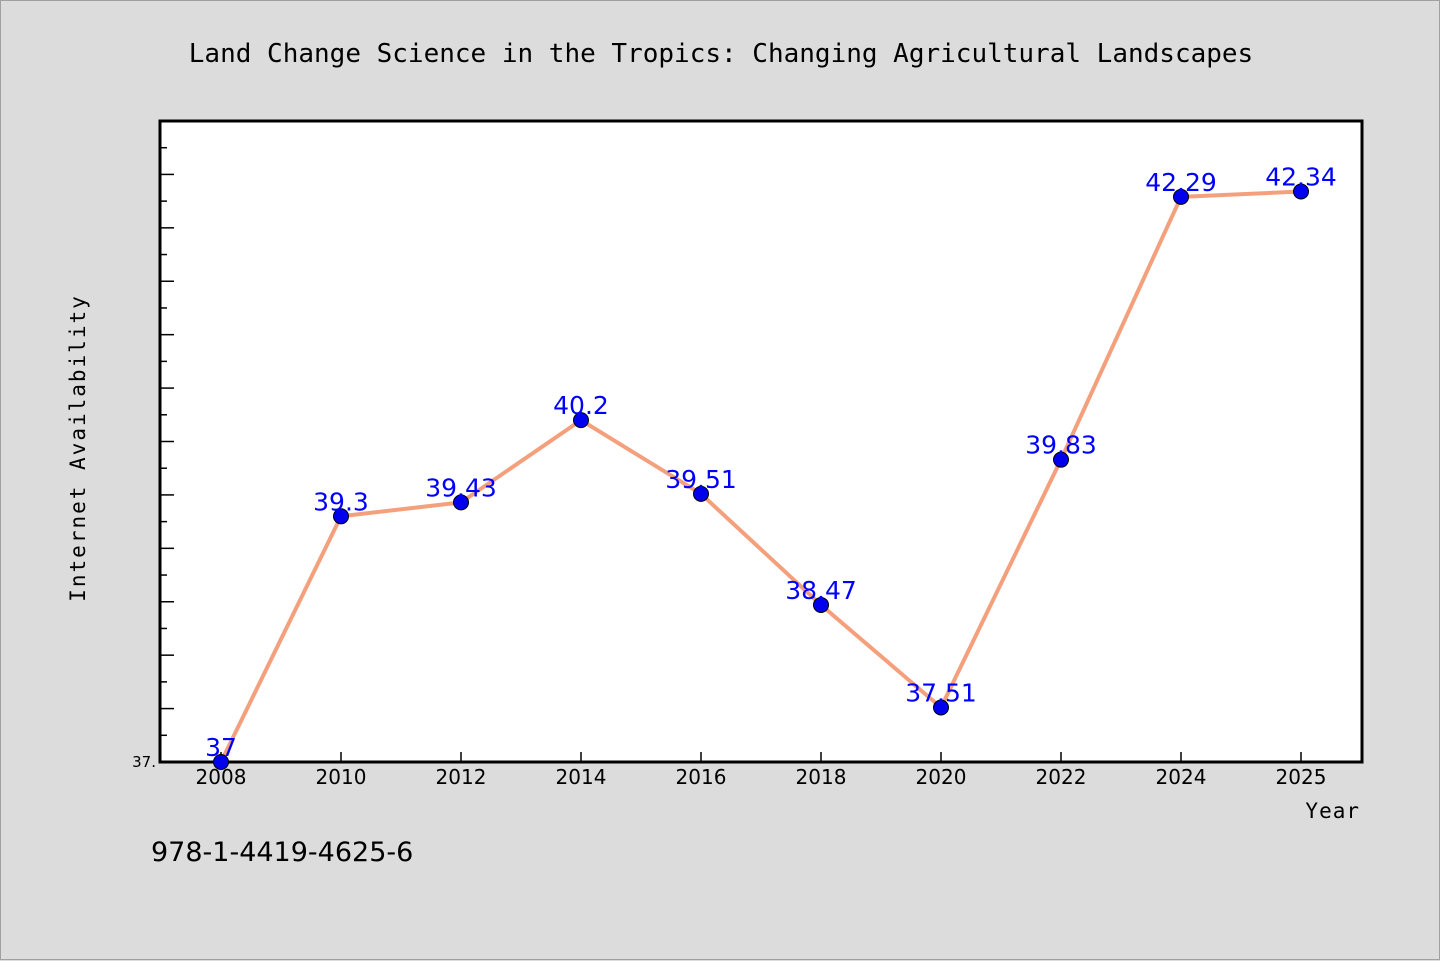  Describe the element at coordinates (701, 777) in the screenshot. I see `x-tick-label: 2016` at that location.